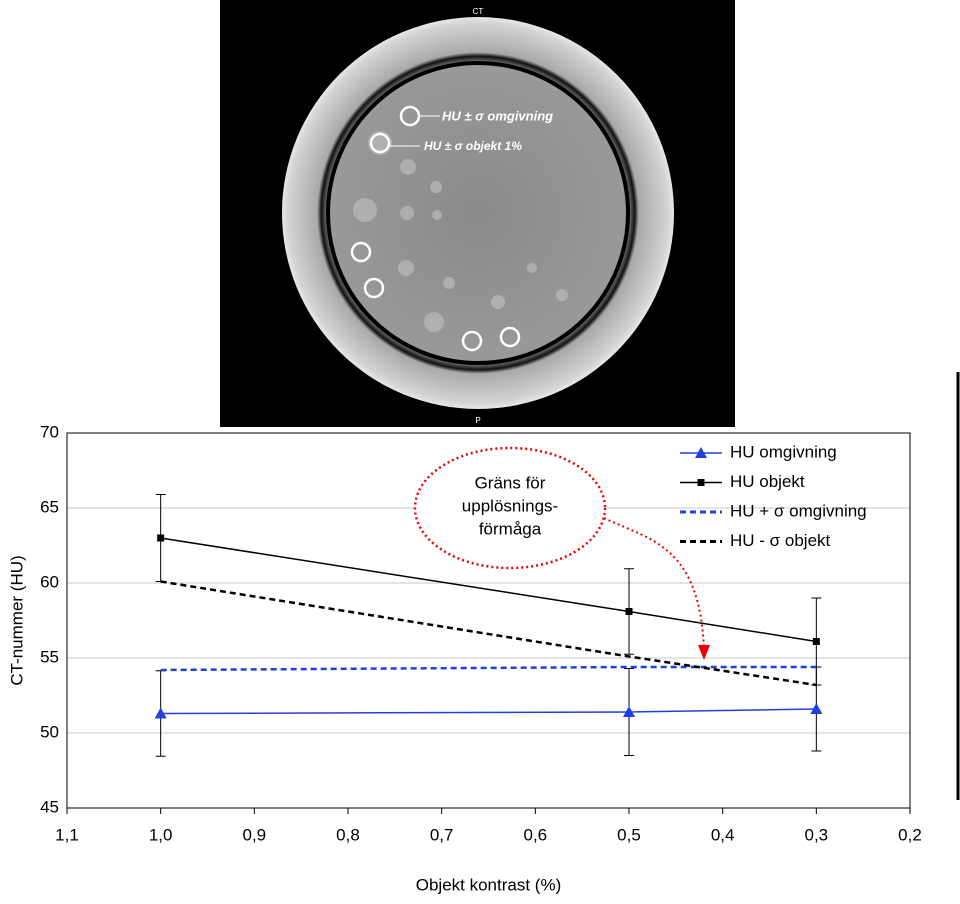 Image resolution: width=960 pixels, height=904 pixels. I want to click on x-tick-label: 0,8, so click(348, 834).